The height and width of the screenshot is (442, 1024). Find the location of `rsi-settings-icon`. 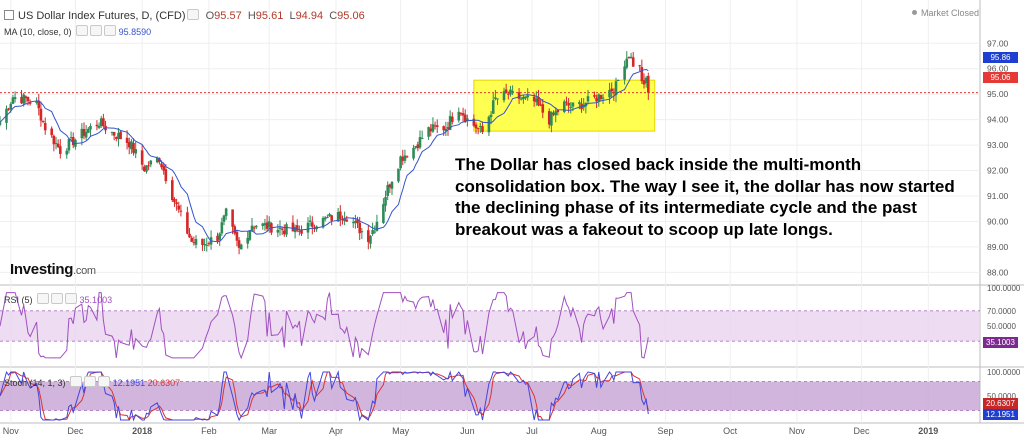

rsi-settings-icon is located at coordinates (57, 298).